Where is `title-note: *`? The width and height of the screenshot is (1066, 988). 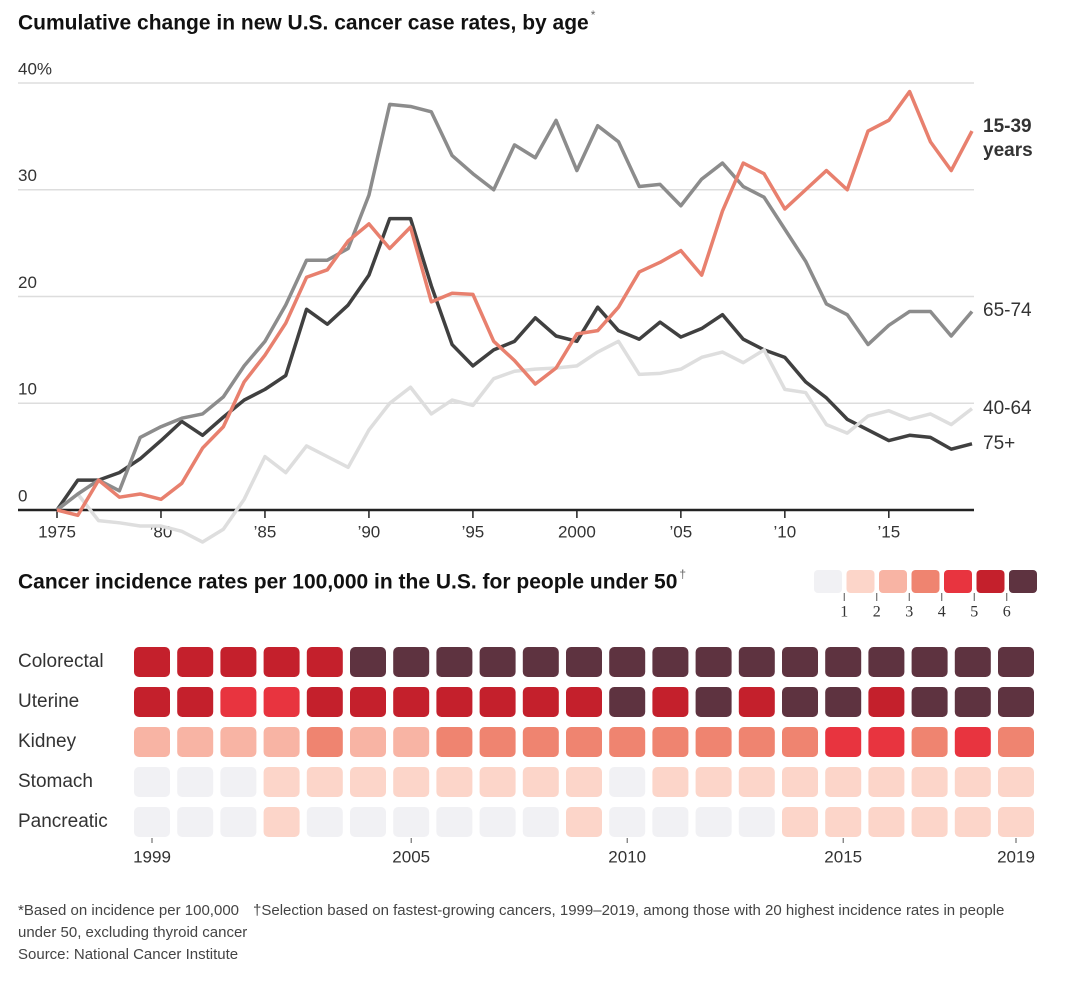
title-note: * is located at coordinates (593, 15).